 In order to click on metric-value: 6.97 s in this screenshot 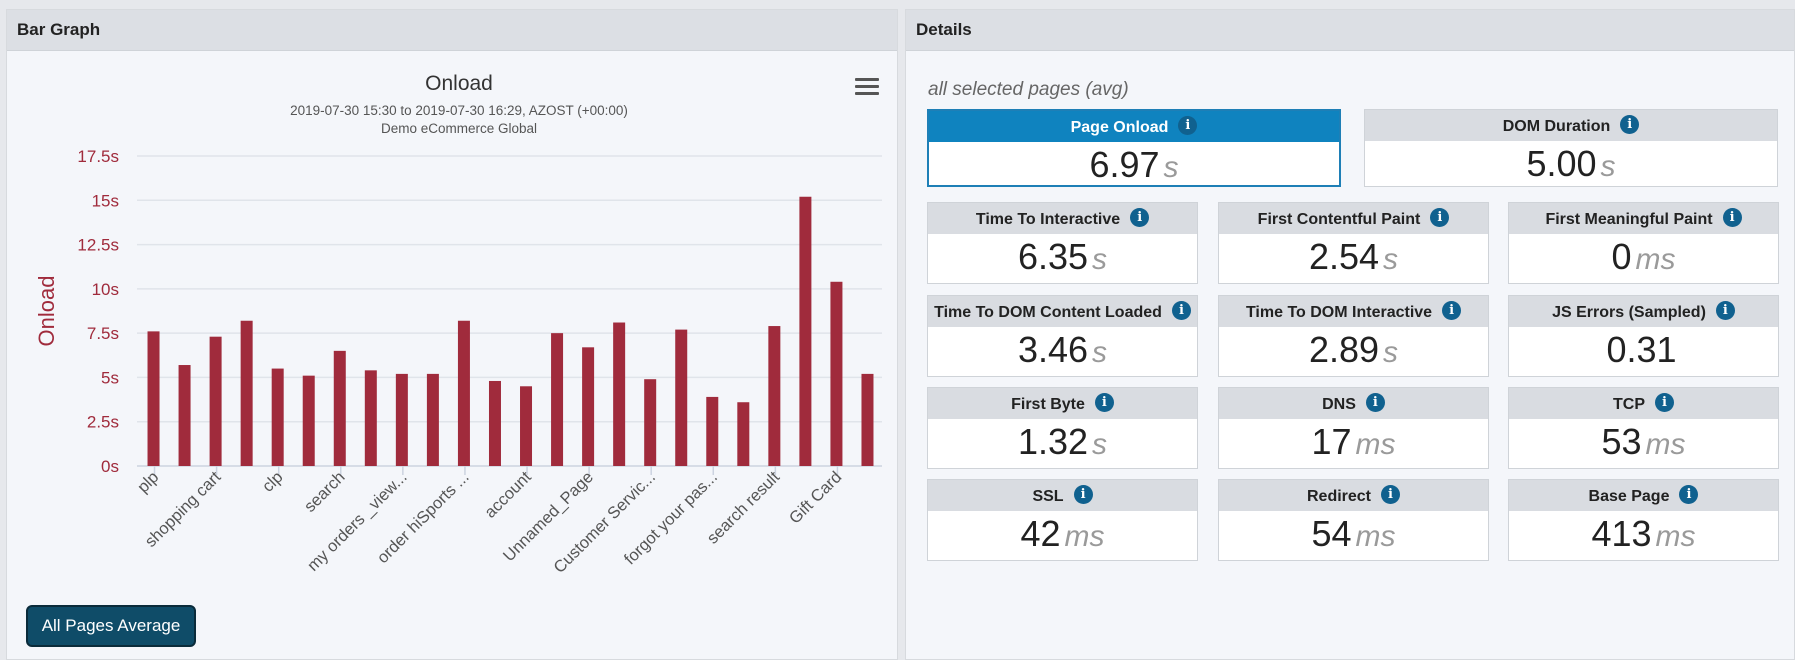, I will do `click(1134, 166)`.